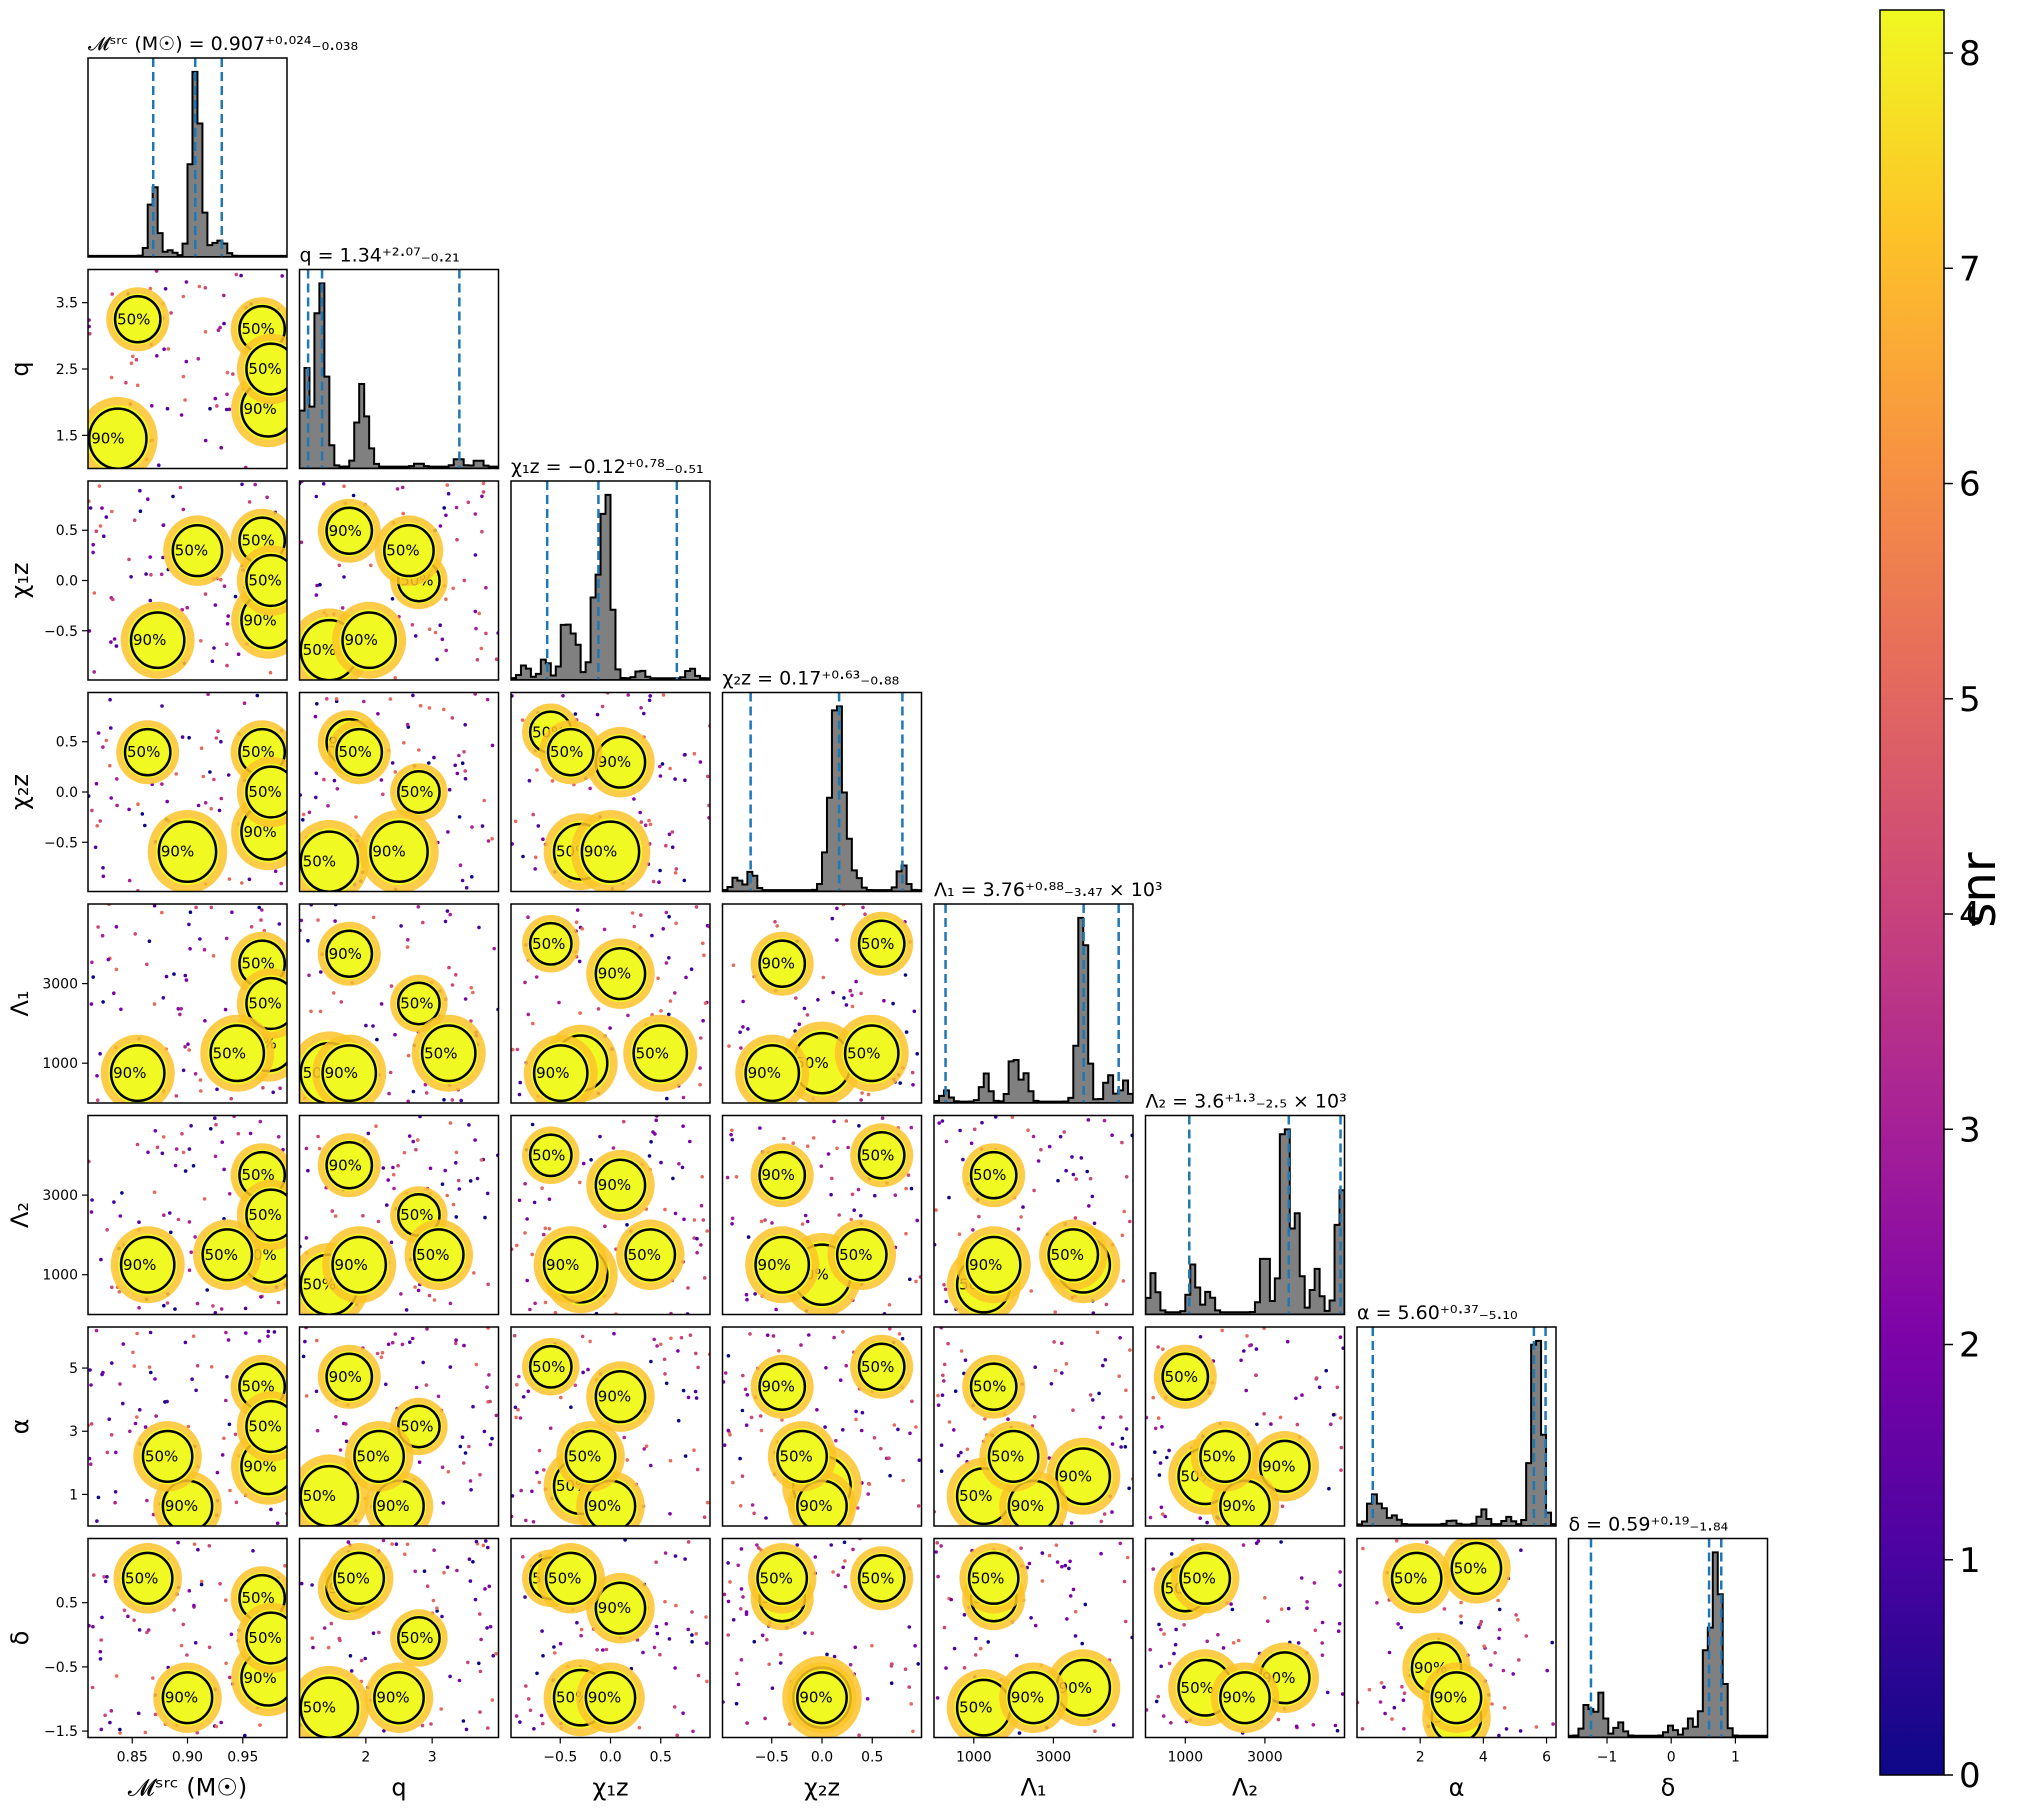 The width and height of the screenshot is (2032, 1816). I want to click on panel-content: 50%90%50%90%50%, so click(1456, 1638).